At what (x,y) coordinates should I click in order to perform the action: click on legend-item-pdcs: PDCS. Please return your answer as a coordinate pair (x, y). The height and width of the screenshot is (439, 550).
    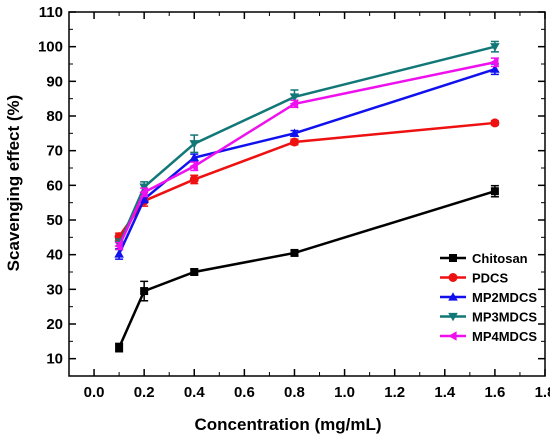
    Looking at the image, I should click on (474, 278).